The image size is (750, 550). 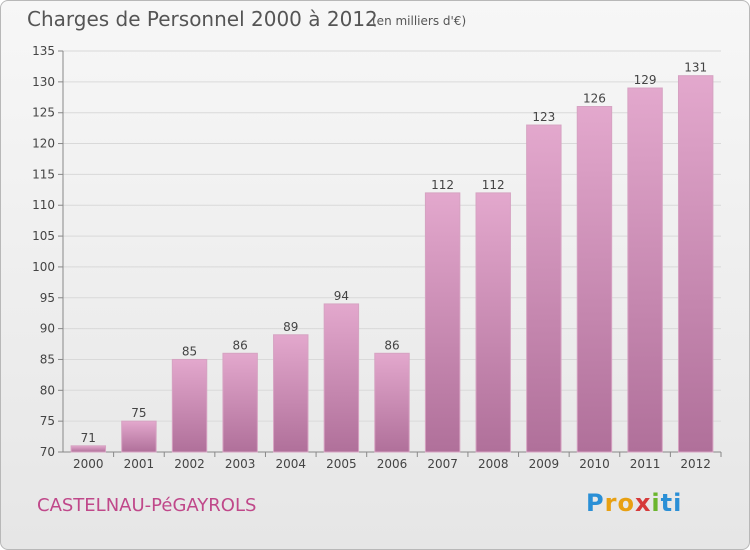 What do you see at coordinates (645, 80) in the screenshot?
I see `bar-value-label: 129` at bounding box center [645, 80].